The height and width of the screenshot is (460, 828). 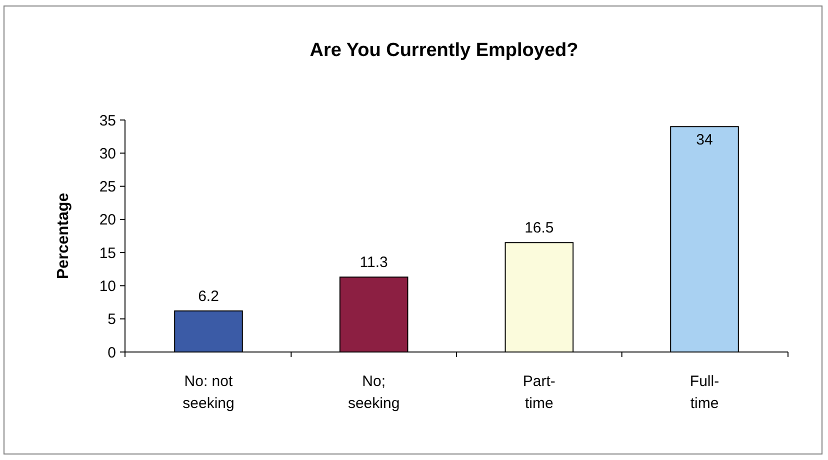 I want to click on y-tick-label: 30, so click(x=107, y=153).